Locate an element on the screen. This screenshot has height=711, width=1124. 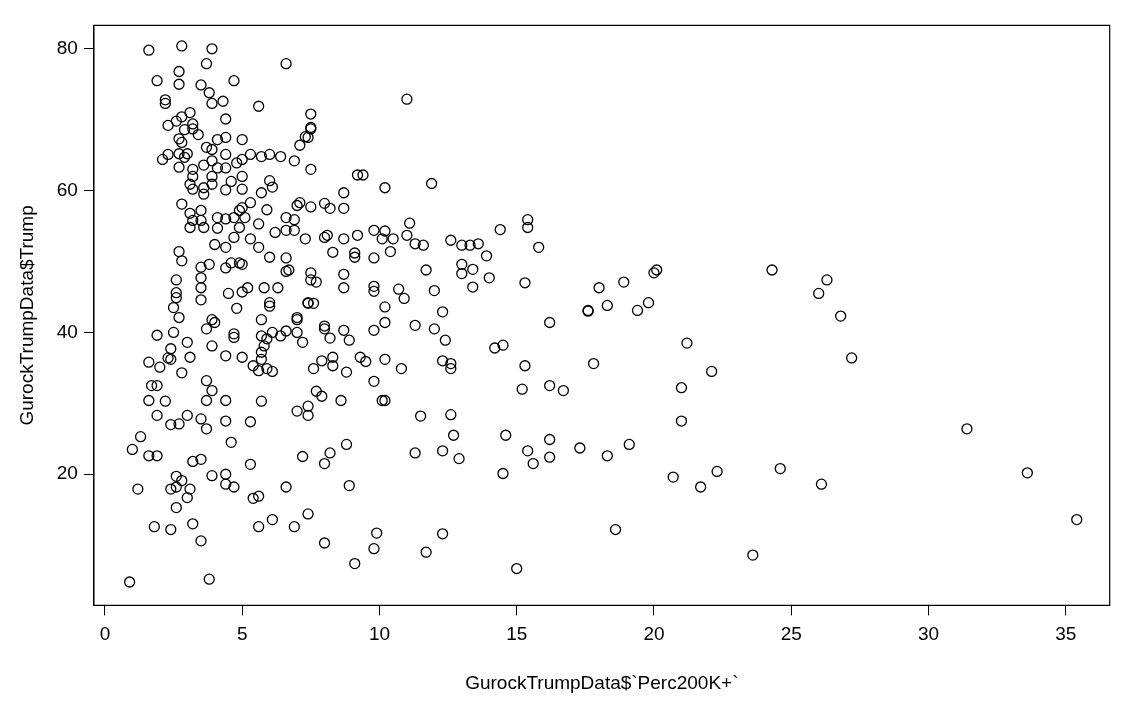
x-tick-label: 10 is located at coordinates (379, 634).